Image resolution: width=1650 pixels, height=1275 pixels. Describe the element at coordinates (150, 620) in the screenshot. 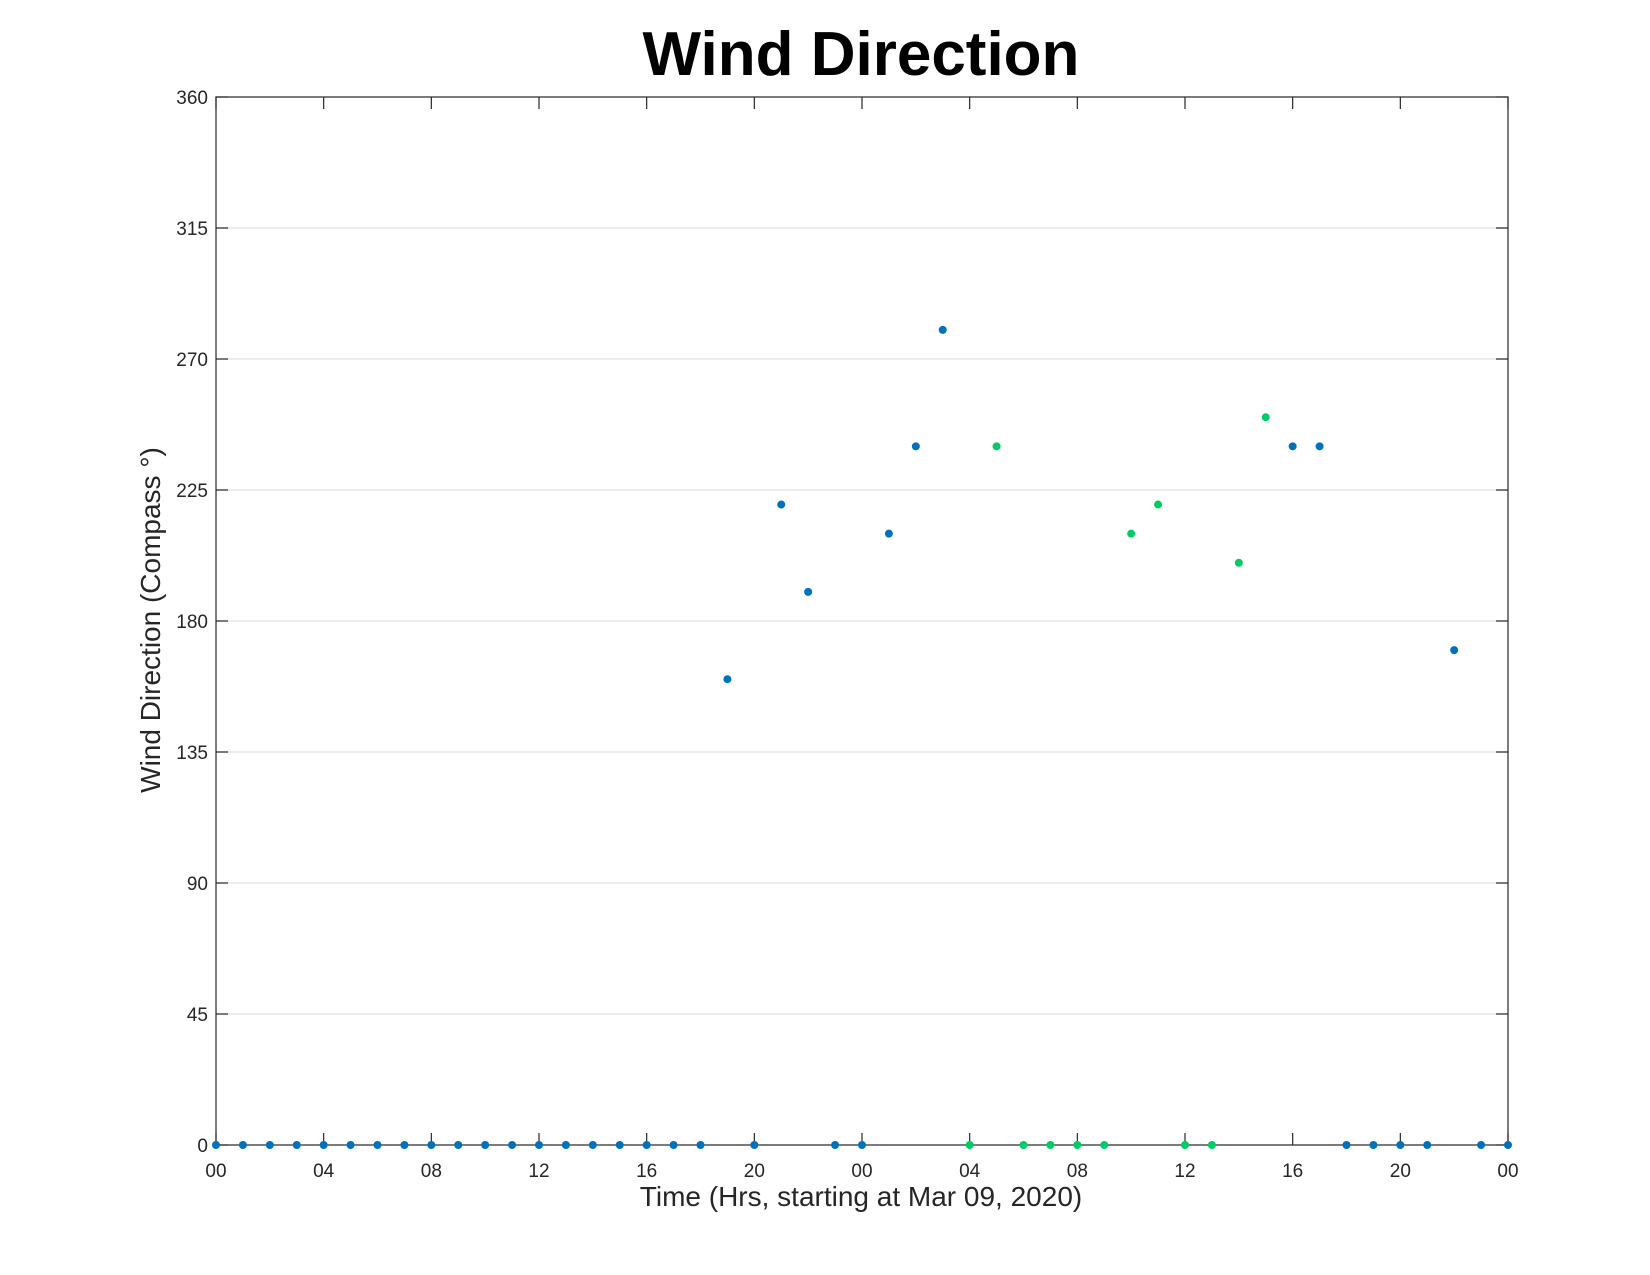

I see `y-axis-label: Wind Direction (Compass °)` at that location.